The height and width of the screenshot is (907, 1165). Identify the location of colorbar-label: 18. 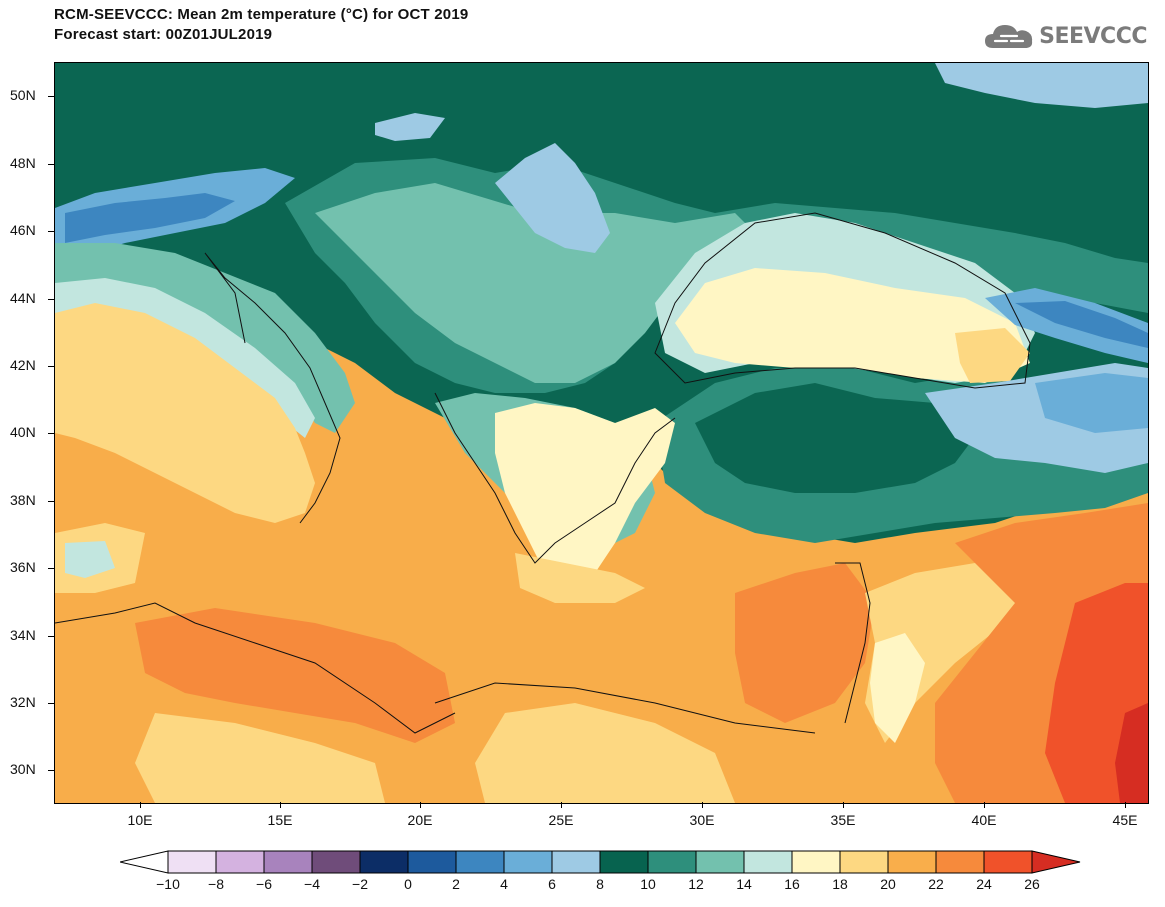
(840, 884).